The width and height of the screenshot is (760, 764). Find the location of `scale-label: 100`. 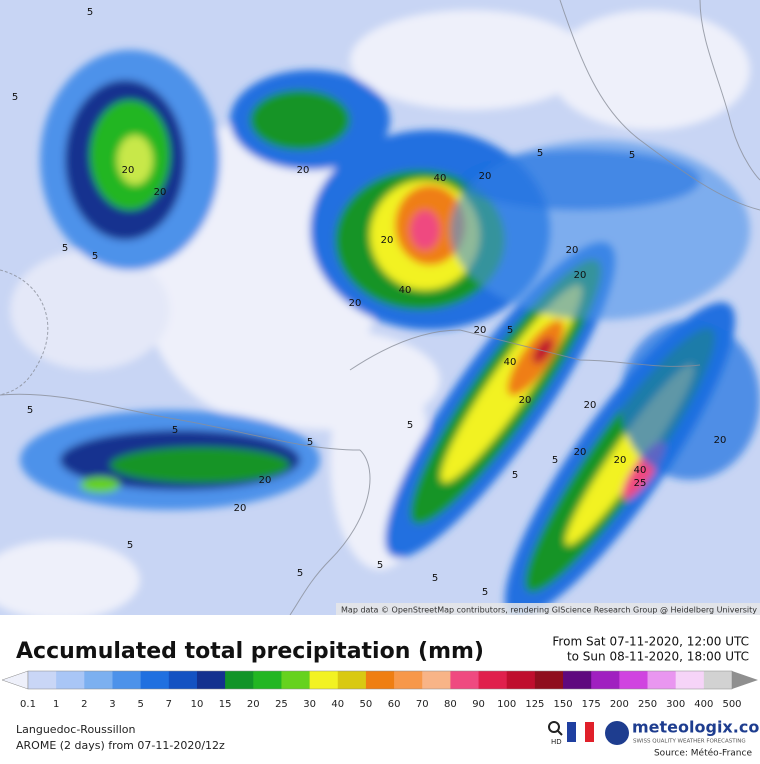

scale-label: 100 is located at coordinates (506, 704).